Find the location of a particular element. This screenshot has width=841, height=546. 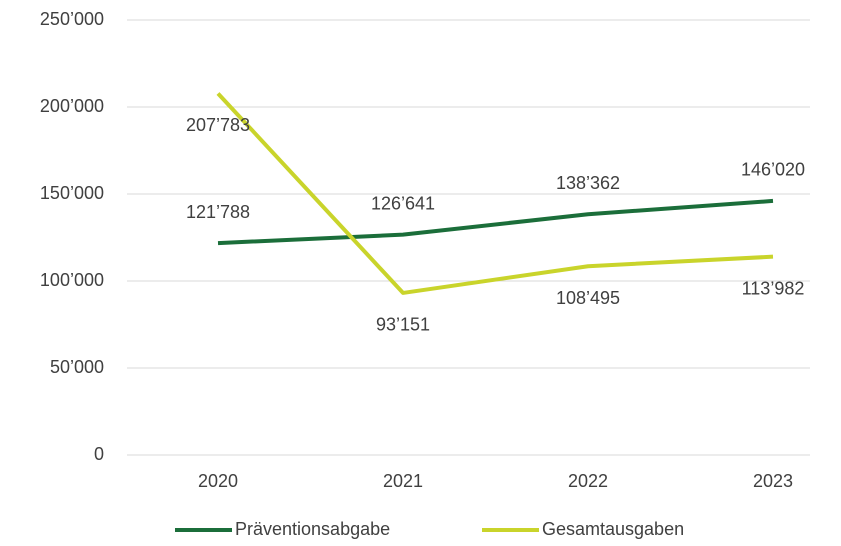

data-label: 207’783 is located at coordinates (218, 125).